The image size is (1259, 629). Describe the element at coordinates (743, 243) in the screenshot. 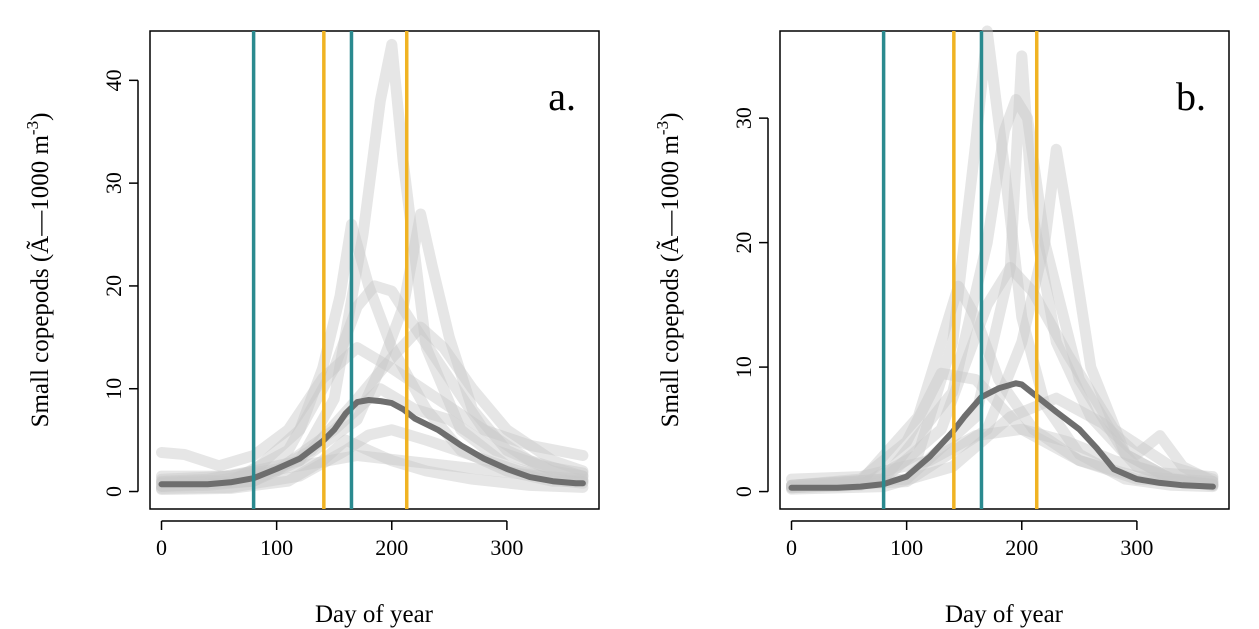

I see `panel-b-y-tick-label: 20` at that location.